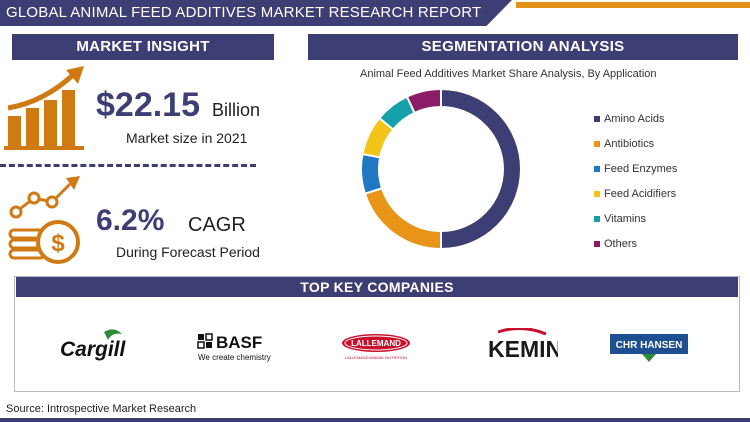 The width and height of the screenshot is (750, 422). What do you see at coordinates (49, 220) in the screenshot?
I see `dollar-coins-icon: $` at bounding box center [49, 220].